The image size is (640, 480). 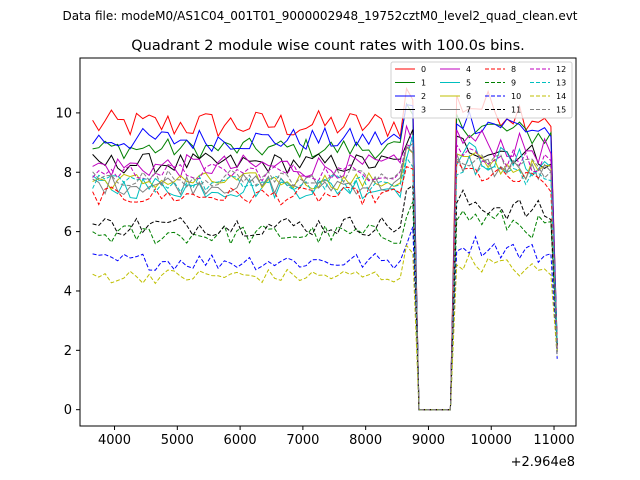 What do you see at coordinates (468, 69) in the screenshot?
I see `legend-label: 4` at bounding box center [468, 69].